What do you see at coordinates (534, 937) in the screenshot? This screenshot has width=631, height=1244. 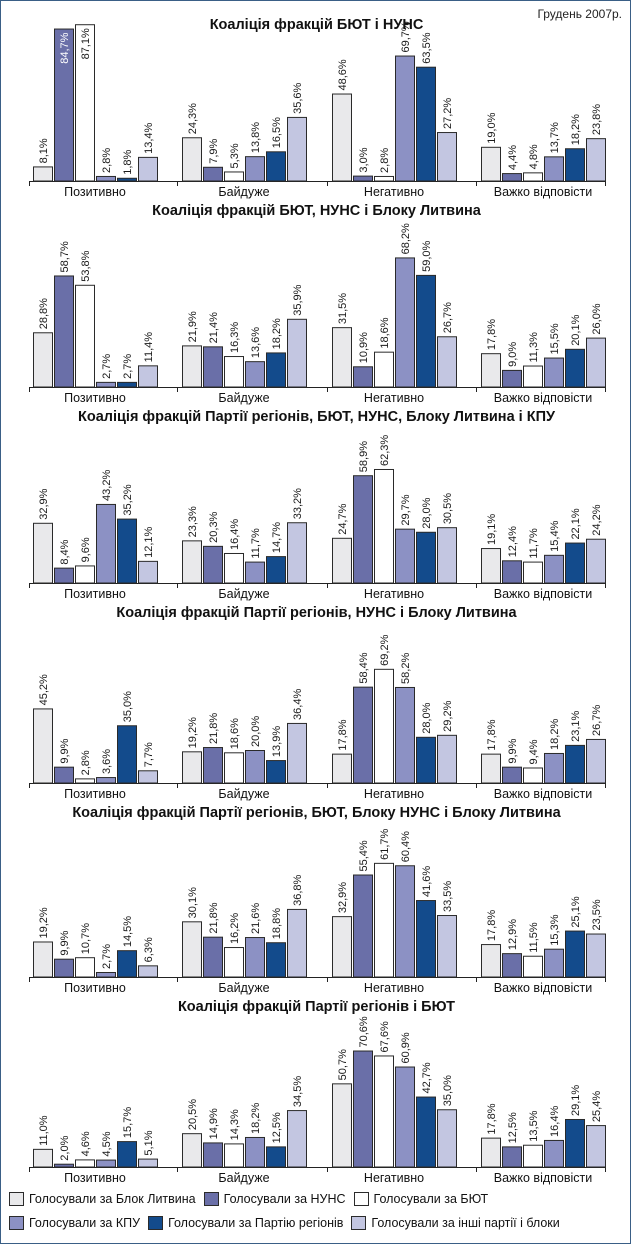 I see `data-label: 11,5%` at bounding box center [534, 937].